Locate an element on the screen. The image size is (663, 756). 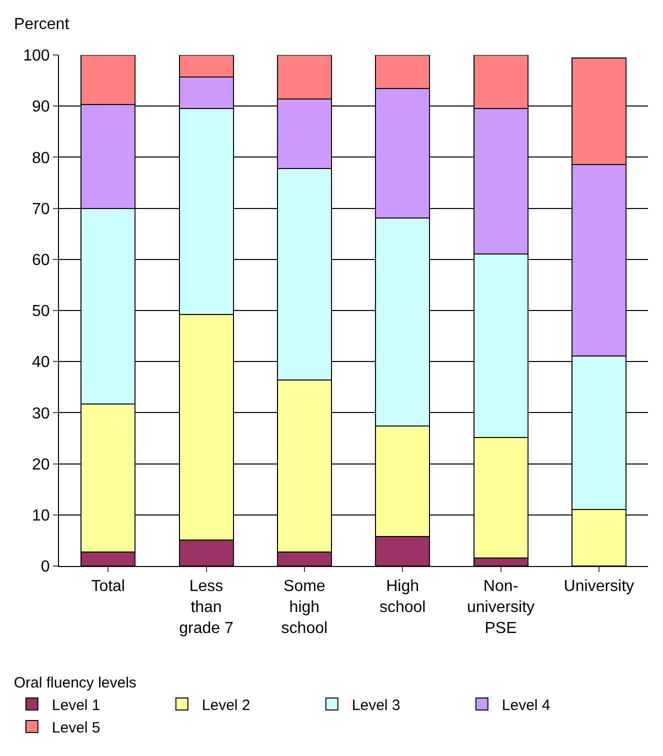
y-tick-label: 80 is located at coordinates (41, 158).